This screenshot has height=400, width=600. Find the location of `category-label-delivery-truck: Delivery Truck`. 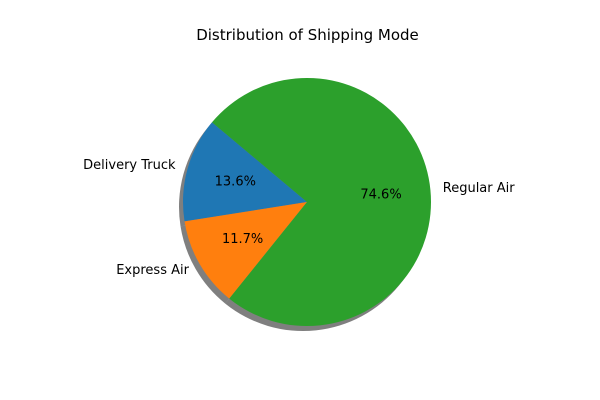

category-label-delivery-truck: Delivery Truck is located at coordinates (129, 165).